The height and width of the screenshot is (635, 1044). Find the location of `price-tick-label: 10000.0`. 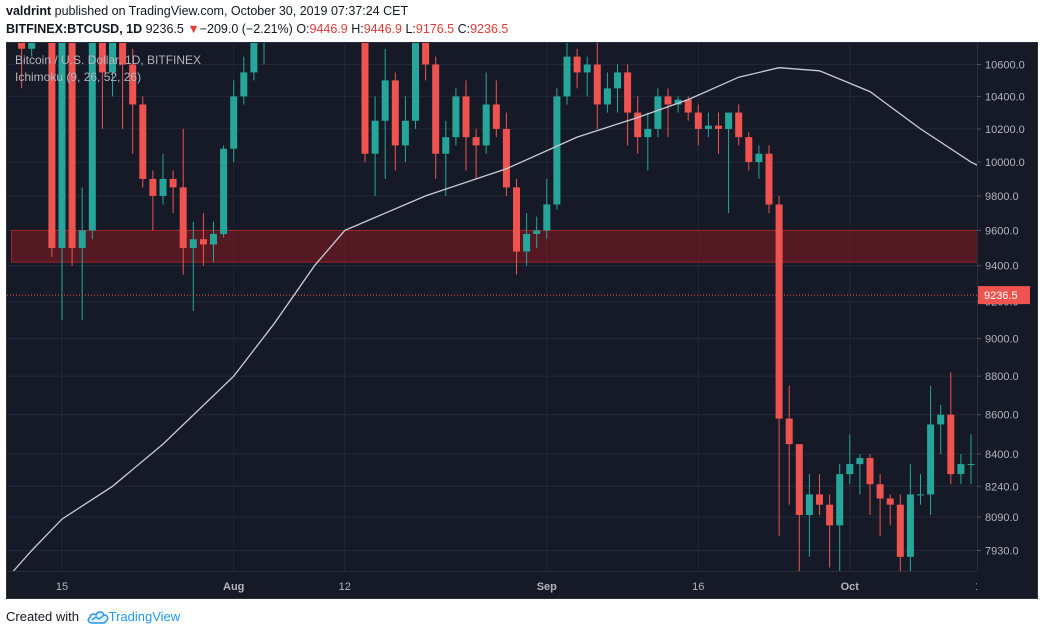

price-tick-label: 10000.0 is located at coordinates (1005, 163).